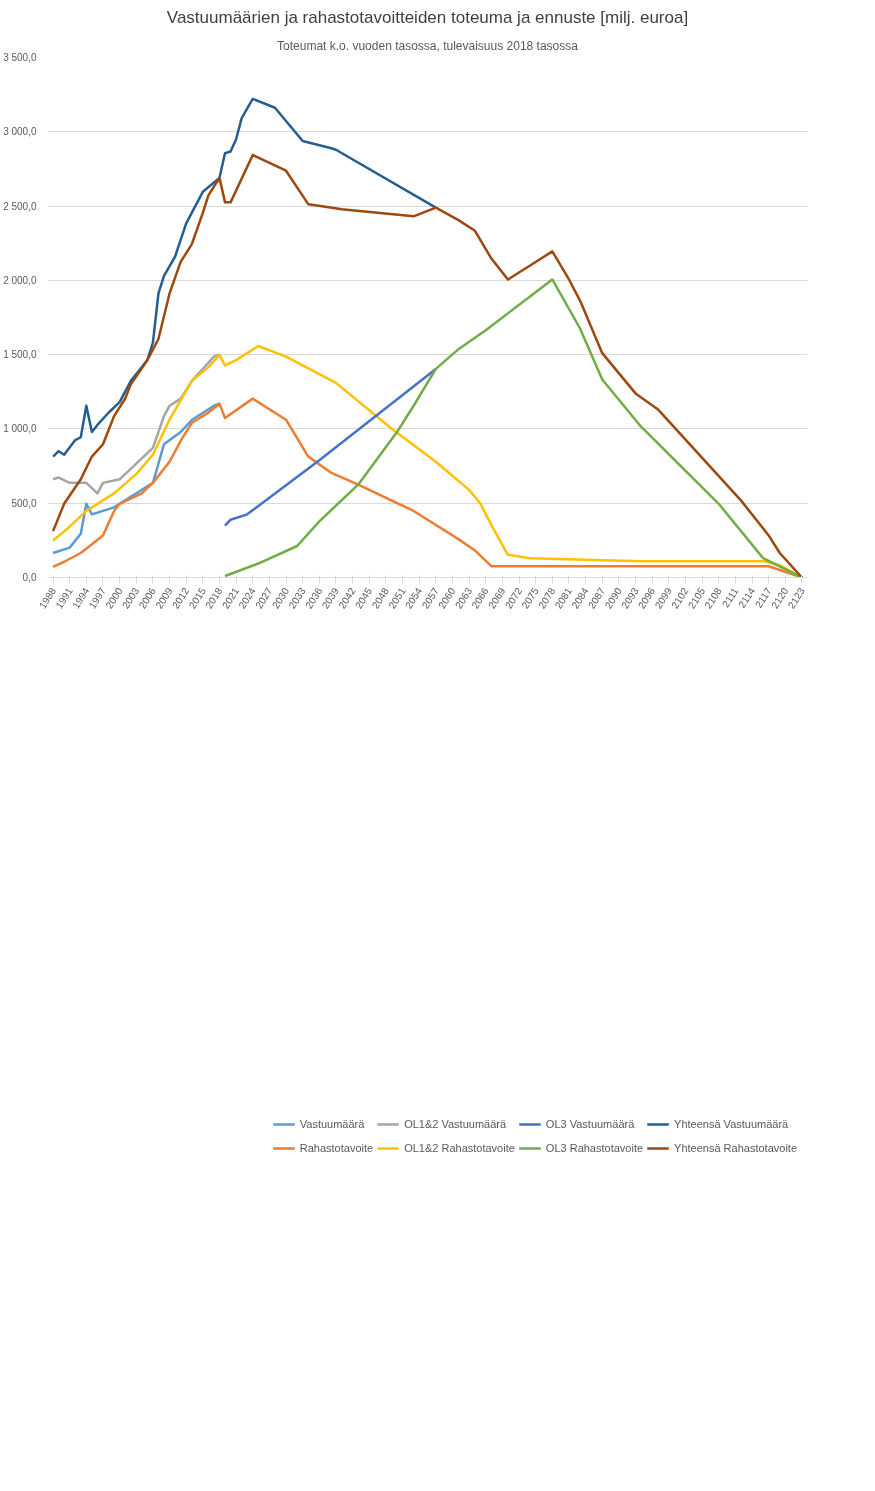 The width and height of the screenshot is (875, 1491). What do you see at coordinates (731, 1124) in the screenshot?
I see `legend-label: Yhteensä Vastuumäärä` at bounding box center [731, 1124].